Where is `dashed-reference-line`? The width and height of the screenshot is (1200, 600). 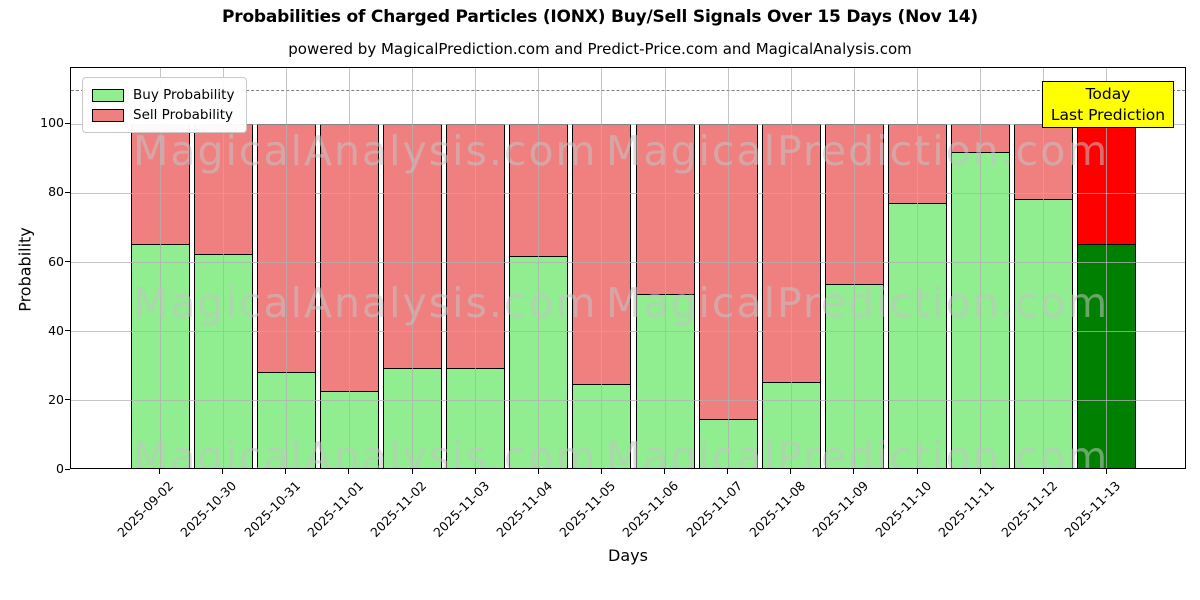
dashed-reference-line is located at coordinates (628, 90).